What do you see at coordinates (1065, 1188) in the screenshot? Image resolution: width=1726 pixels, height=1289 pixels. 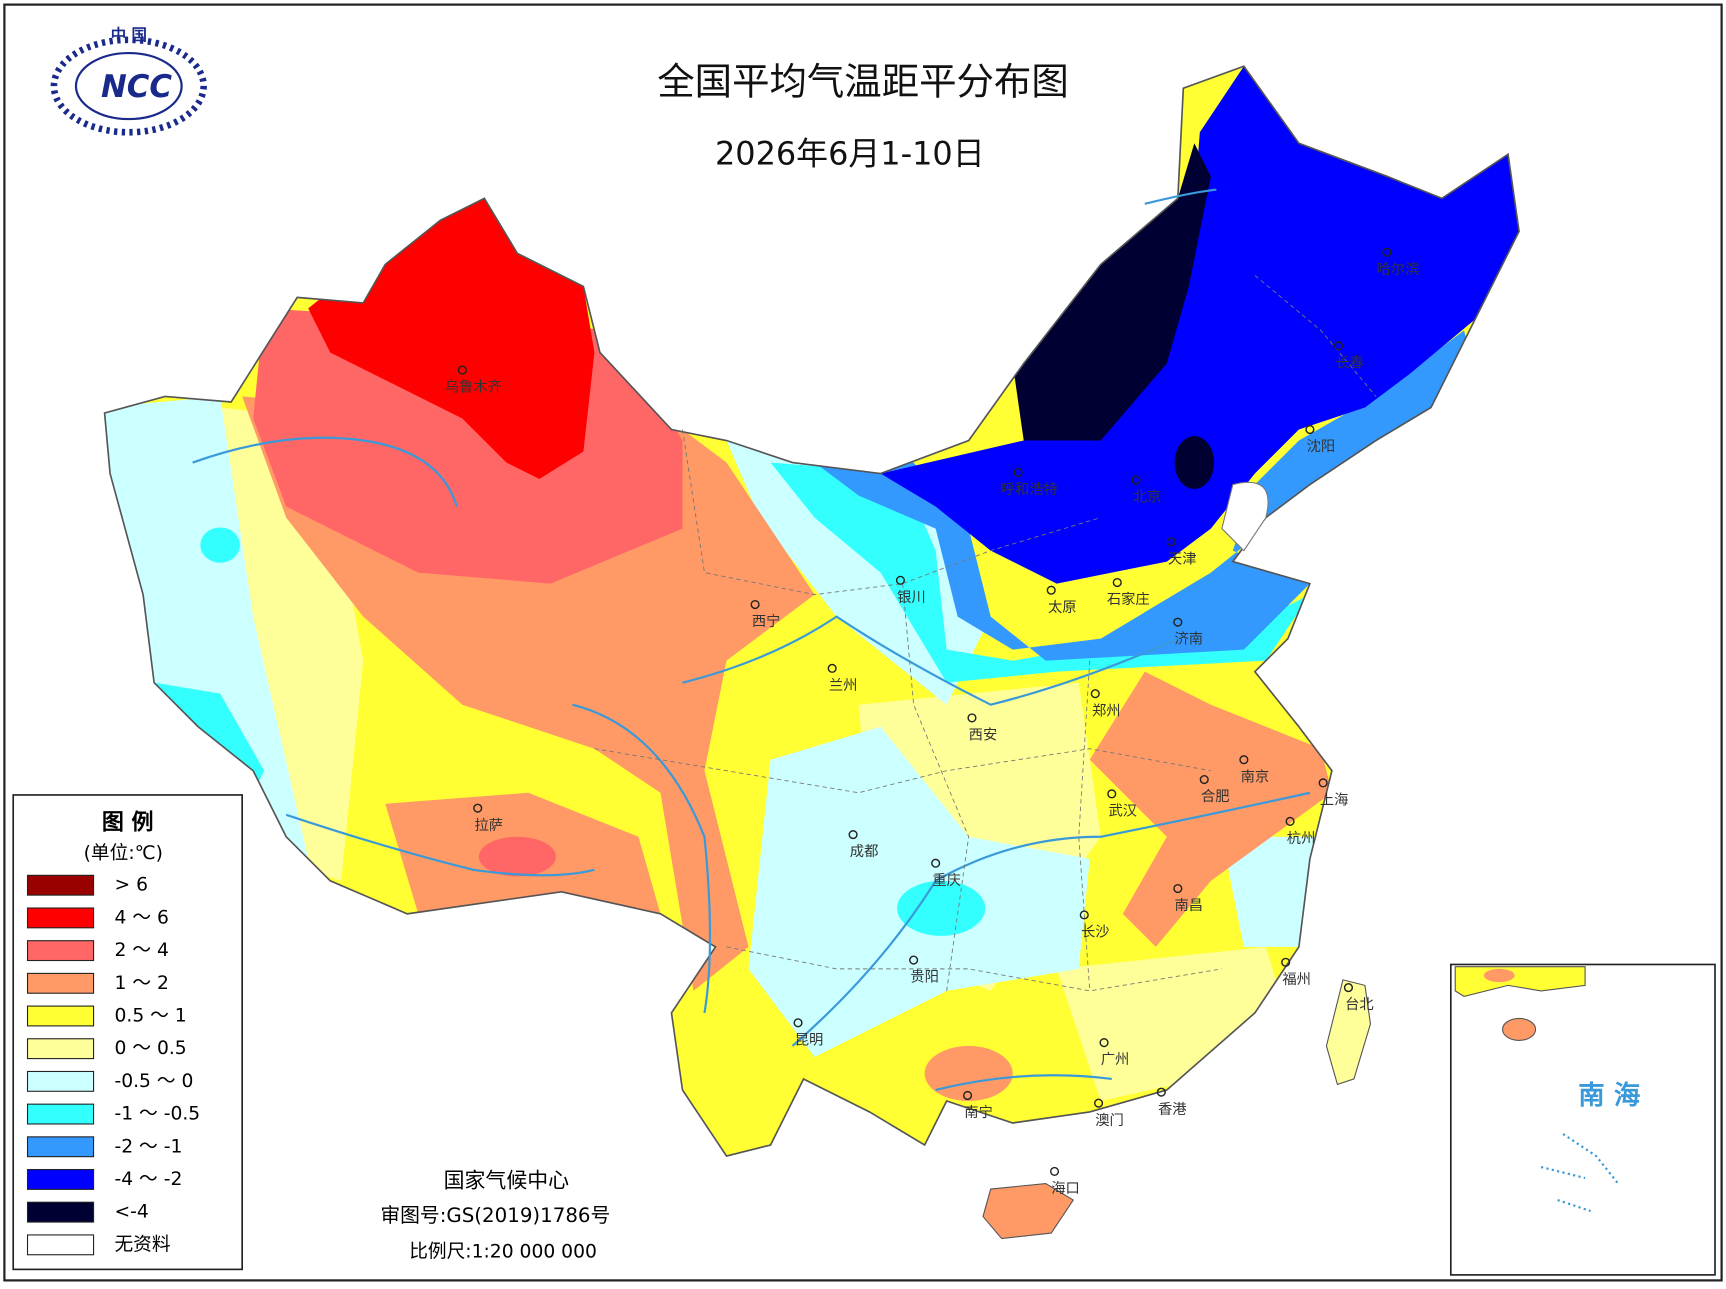 I see `city-label: 海口` at bounding box center [1065, 1188].